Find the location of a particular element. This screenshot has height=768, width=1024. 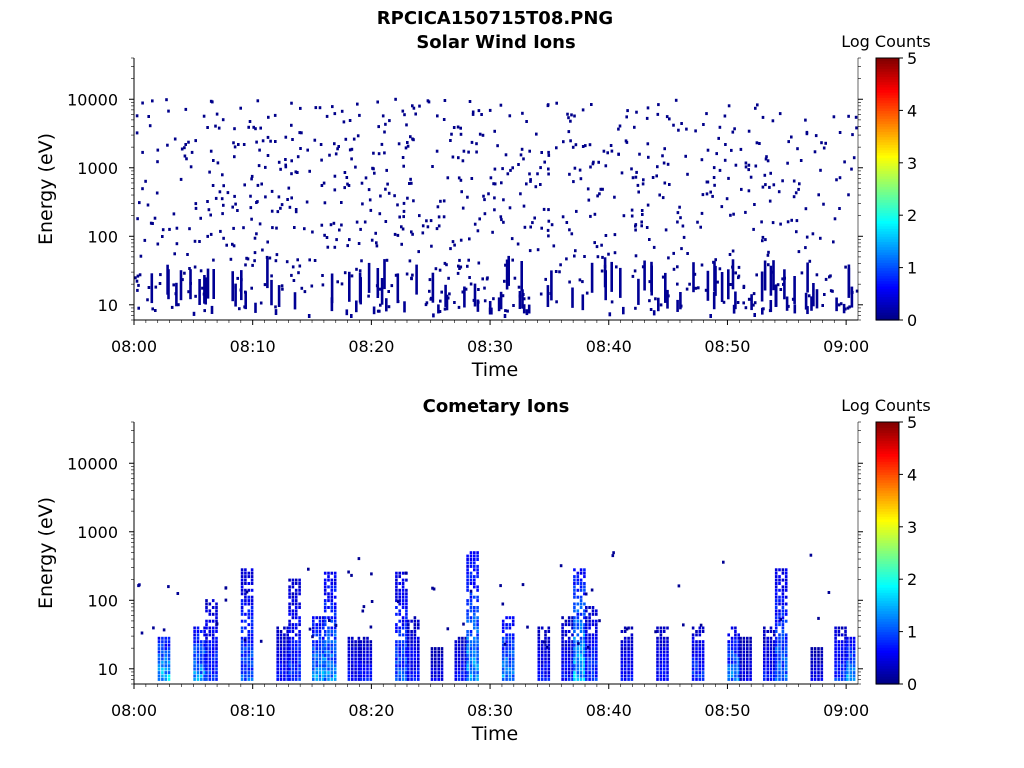

x-tick-label: 08:50 is located at coordinates (727, 346).